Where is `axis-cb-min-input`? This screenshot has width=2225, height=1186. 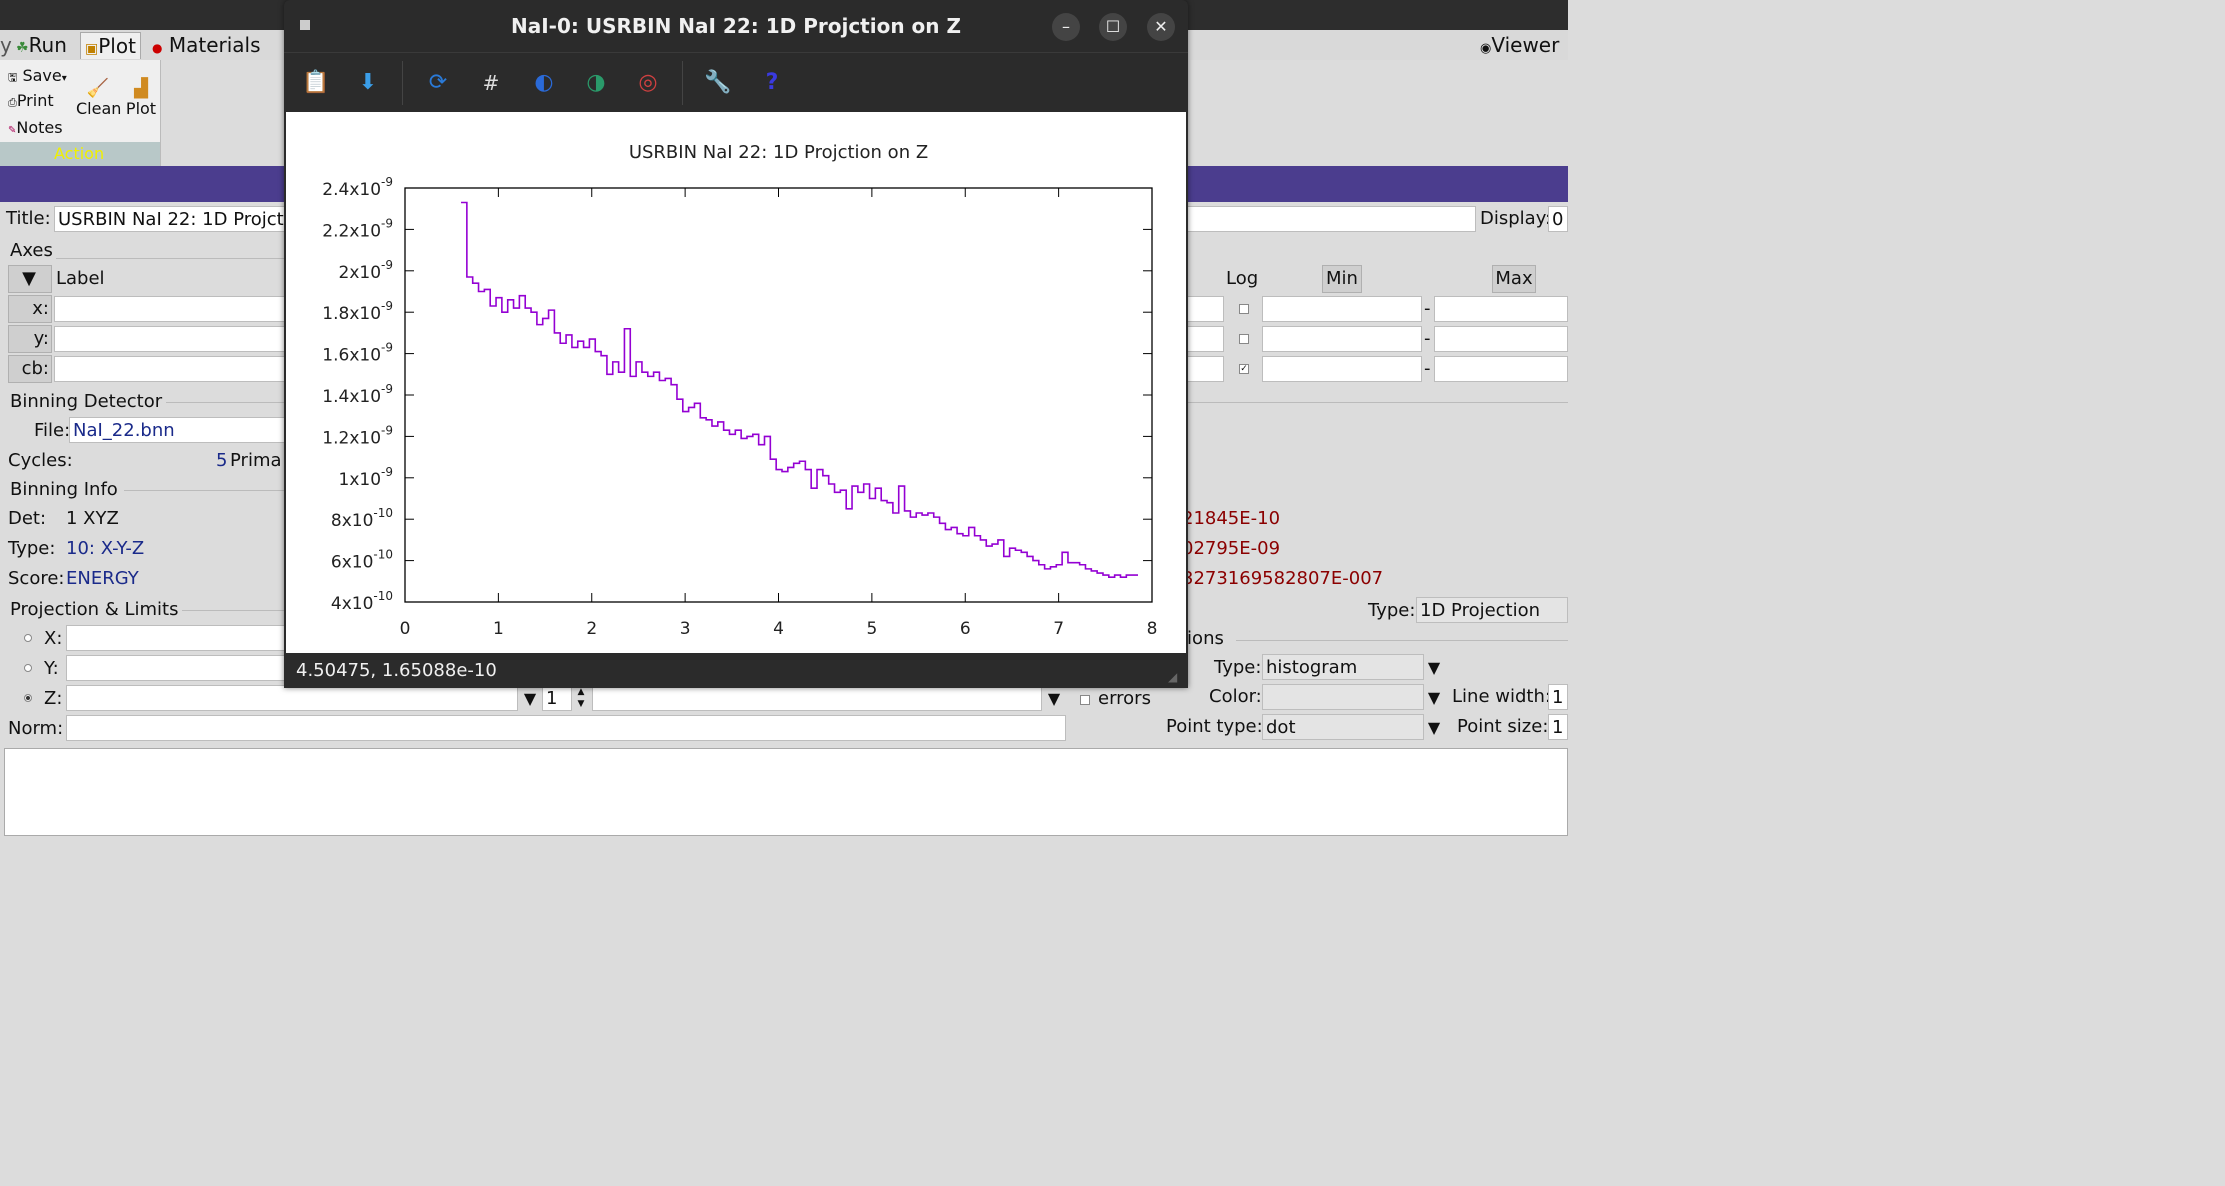 axis-cb-min-input is located at coordinates (1342, 369).